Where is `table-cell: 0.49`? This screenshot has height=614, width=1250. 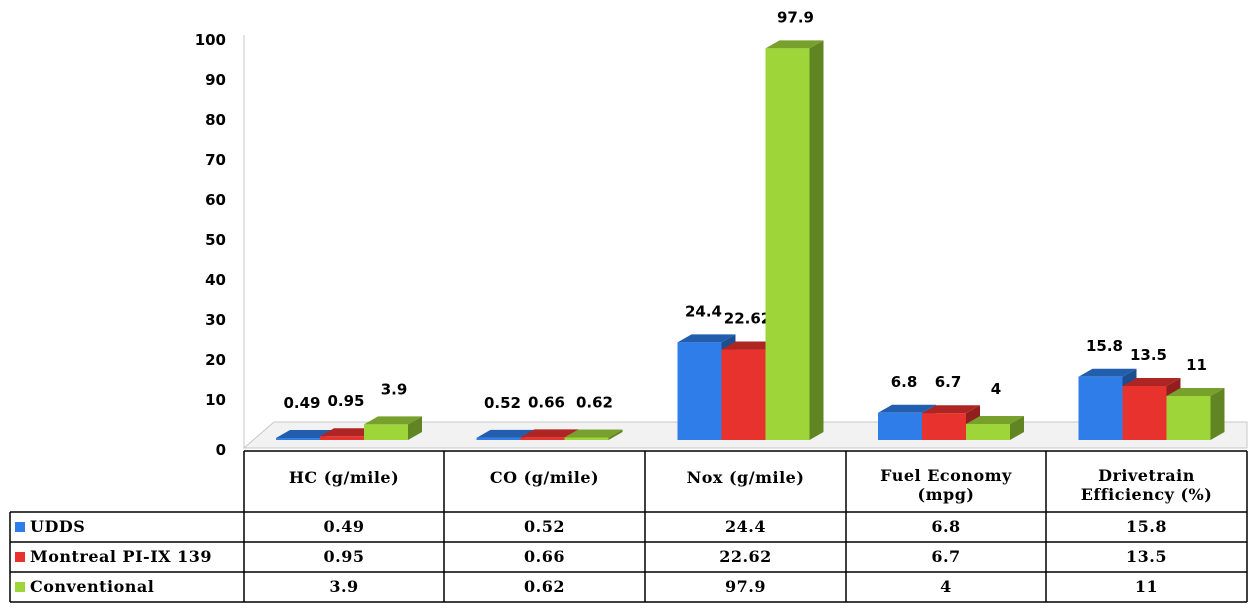 table-cell: 0.49 is located at coordinates (344, 526).